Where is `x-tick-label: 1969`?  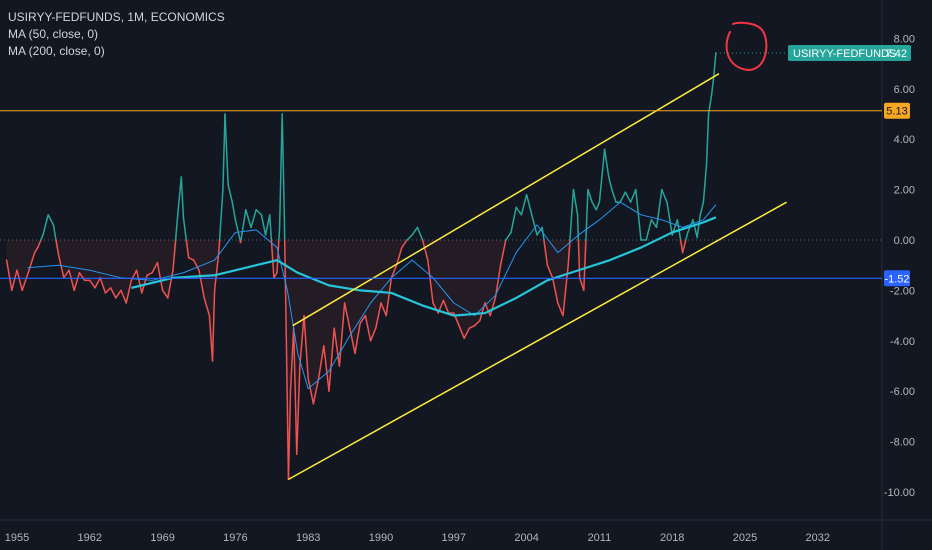
x-tick-label: 1969 is located at coordinates (162, 538).